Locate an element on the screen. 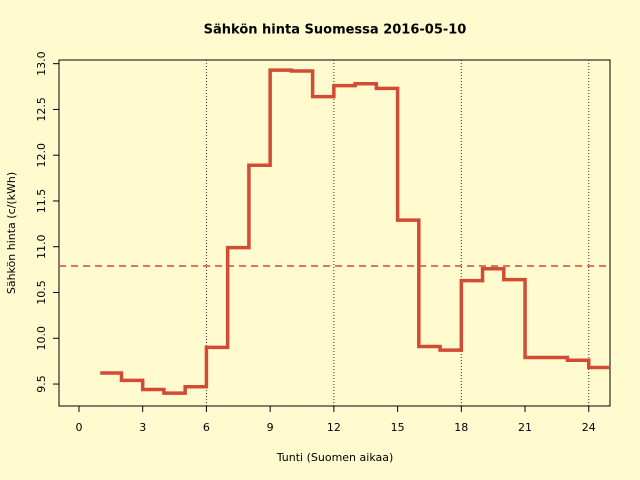  y-tick-label: 10.5 is located at coordinates (41, 292).